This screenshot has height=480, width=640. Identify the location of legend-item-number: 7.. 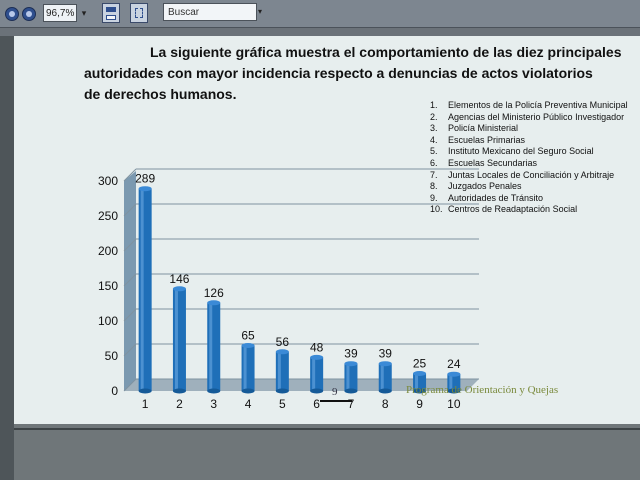
(434, 174).